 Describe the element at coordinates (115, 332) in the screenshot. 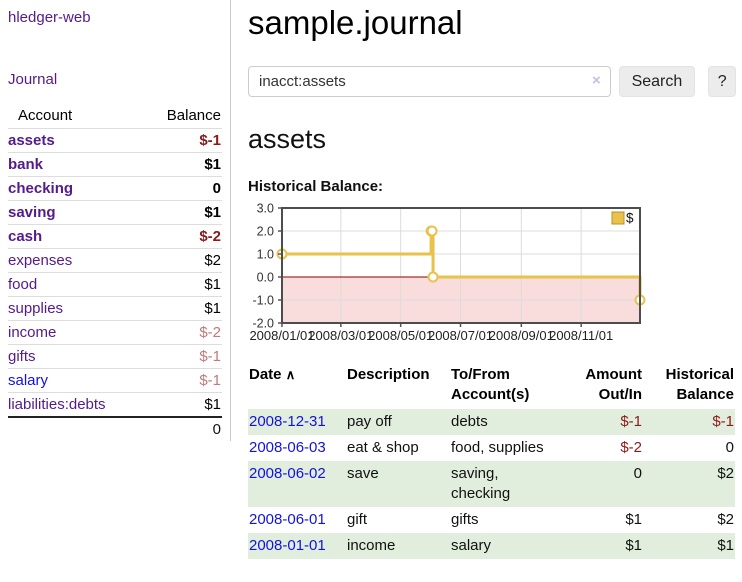

I see `account-row: income $-2` at that location.